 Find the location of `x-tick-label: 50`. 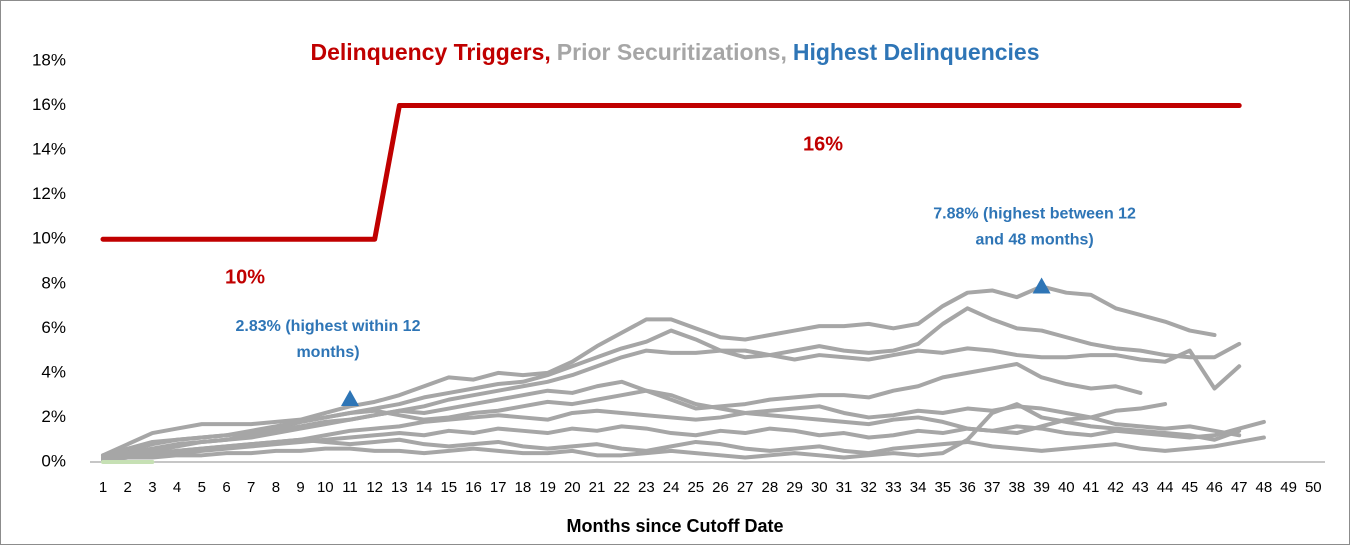

x-tick-label: 50 is located at coordinates (1313, 487).